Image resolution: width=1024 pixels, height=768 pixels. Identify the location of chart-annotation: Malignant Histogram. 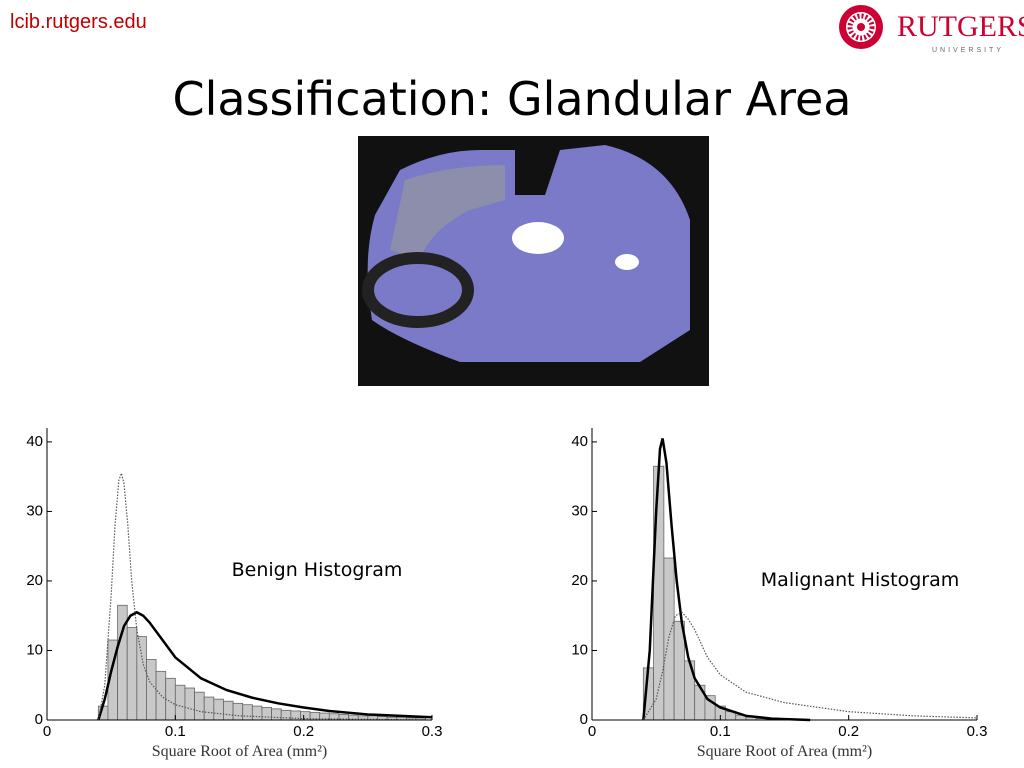
(860, 580).